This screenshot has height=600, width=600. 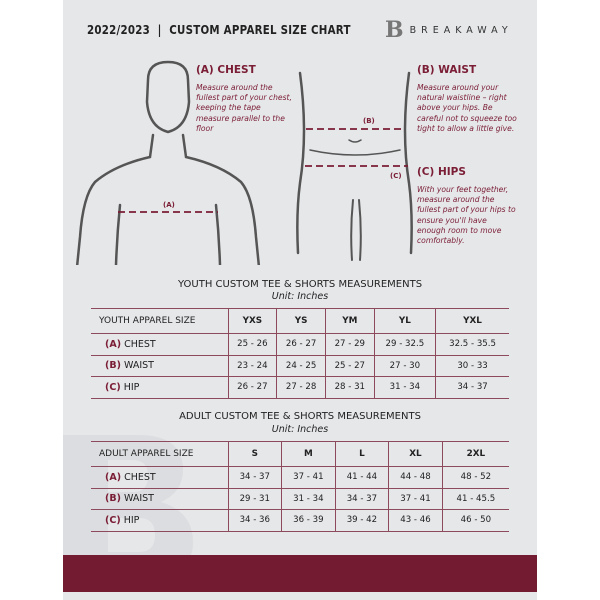 What do you see at coordinates (159, 454) in the screenshot?
I see `size-header: ADULT APPAREL SIZE` at bounding box center [159, 454].